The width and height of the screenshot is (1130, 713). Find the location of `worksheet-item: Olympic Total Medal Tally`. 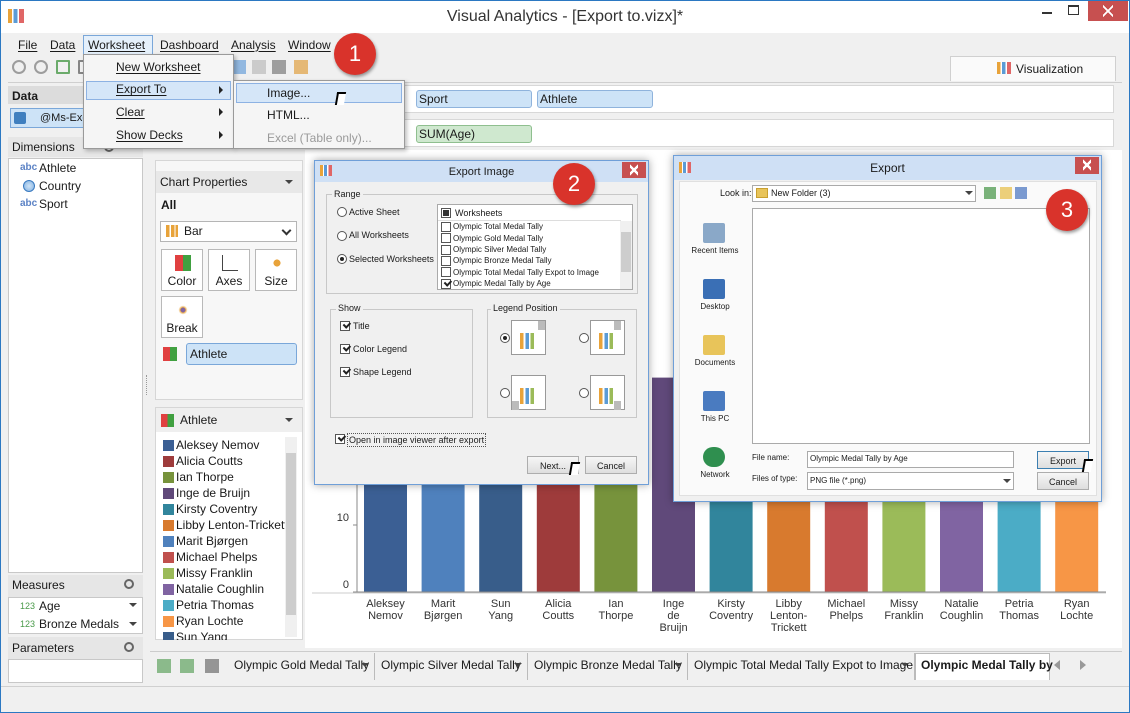

worksheet-item: Olympic Total Medal Tally is located at coordinates (498, 227).